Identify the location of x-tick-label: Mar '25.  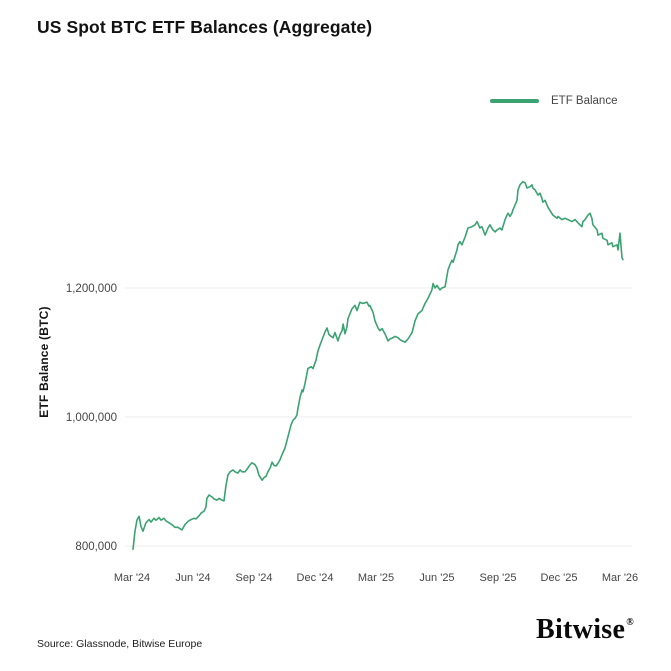
(376, 578).